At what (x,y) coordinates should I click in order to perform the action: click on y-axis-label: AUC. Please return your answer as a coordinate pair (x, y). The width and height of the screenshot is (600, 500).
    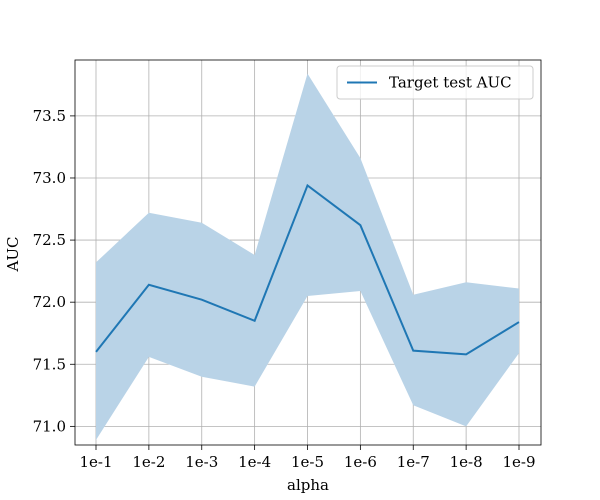
    Looking at the image, I should click on (13, 255).